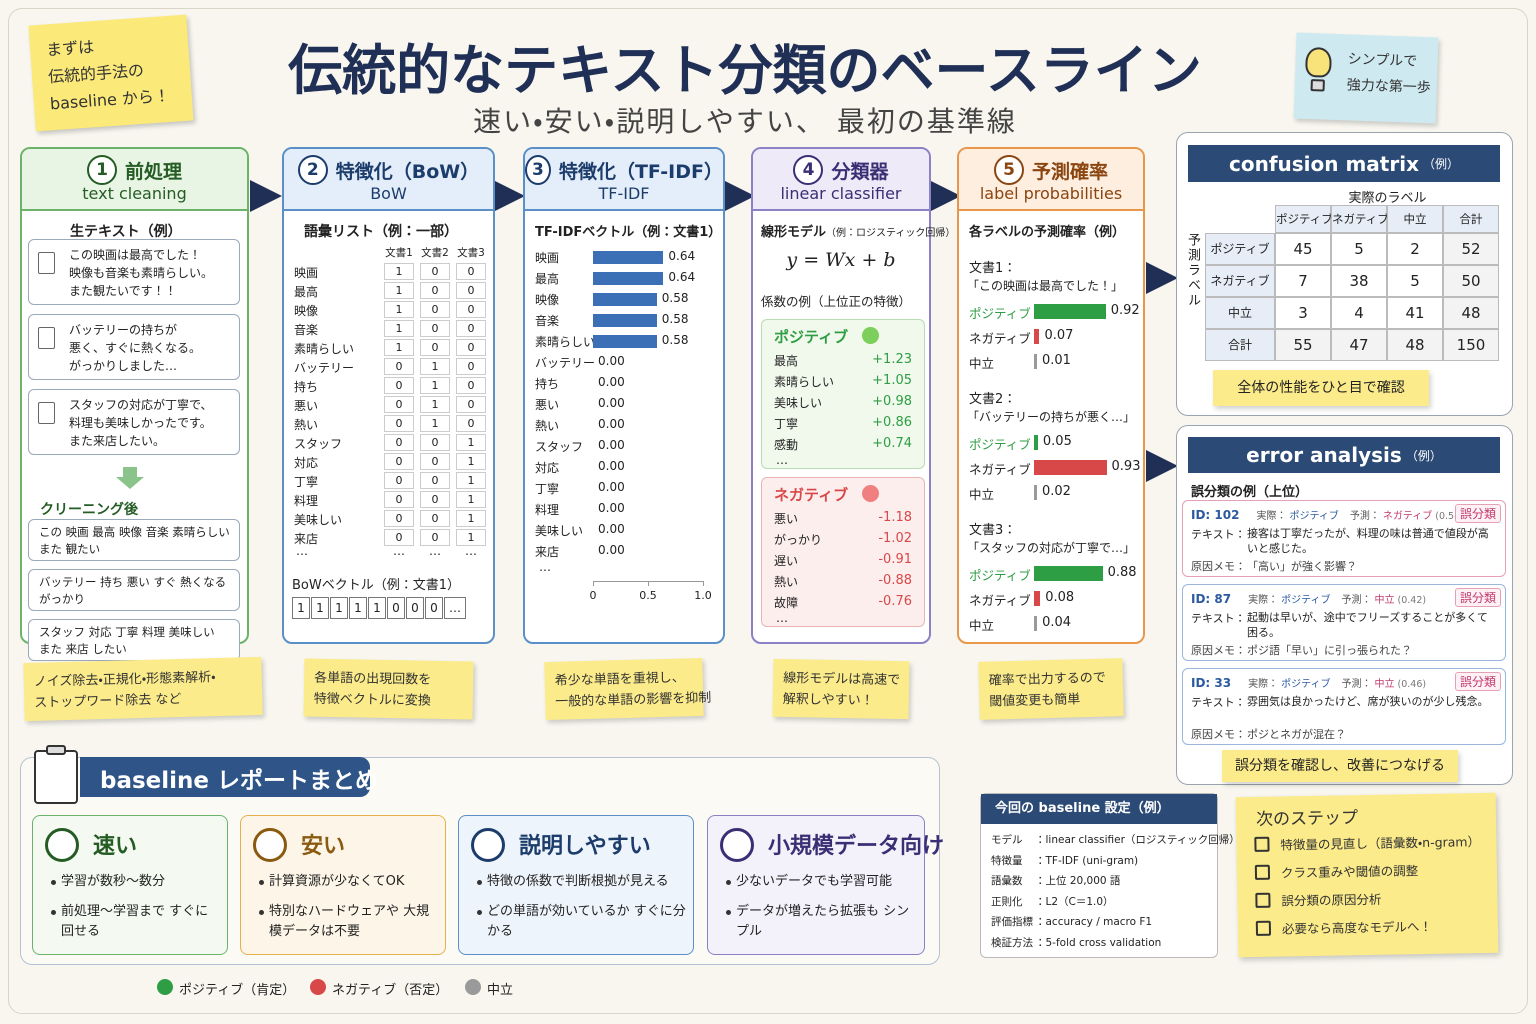 Image resolution: width=1536 pixels, height=1024 pixels. Describe the element at coordinates (619, 679) in the screenshot. I see `step-note-line: 希少な単語を重視し、` at that location.